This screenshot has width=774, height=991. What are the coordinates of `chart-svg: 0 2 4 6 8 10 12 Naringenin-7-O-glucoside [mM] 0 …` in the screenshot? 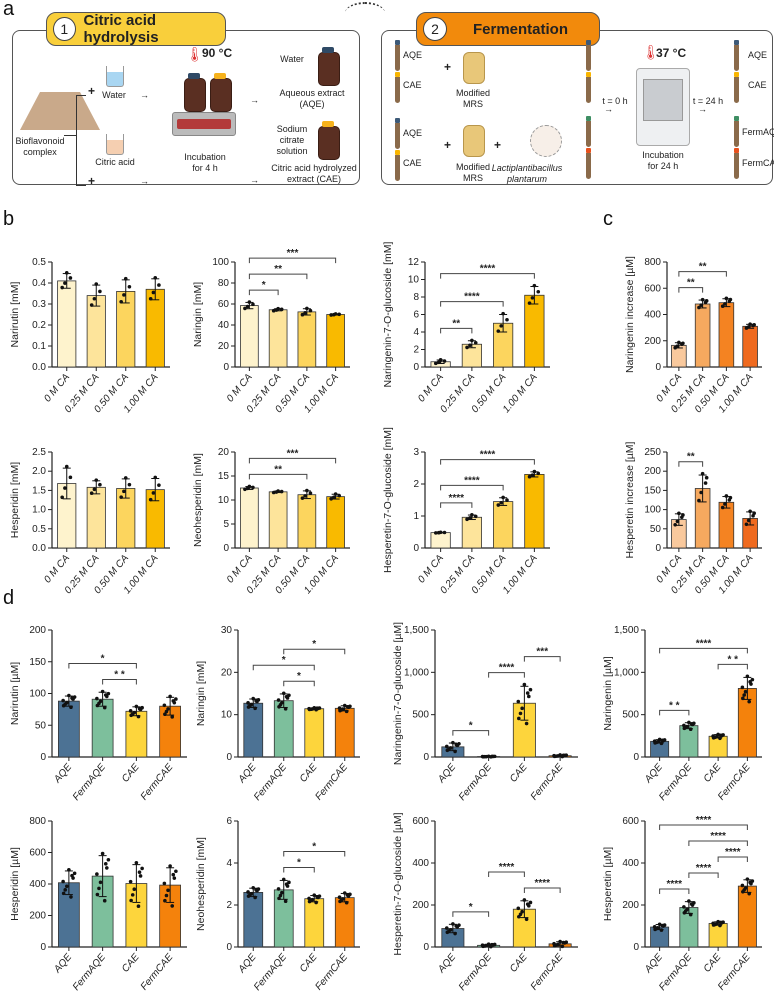 It's located at (466, 328).